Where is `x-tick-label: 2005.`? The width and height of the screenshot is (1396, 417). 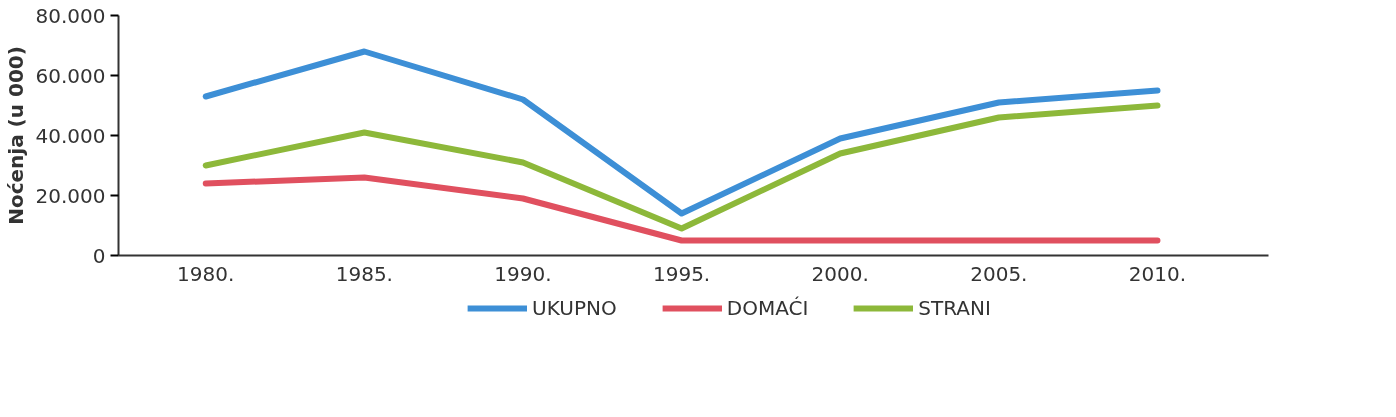
x-tick-label: 2005. is located at coordinates (999, 273).